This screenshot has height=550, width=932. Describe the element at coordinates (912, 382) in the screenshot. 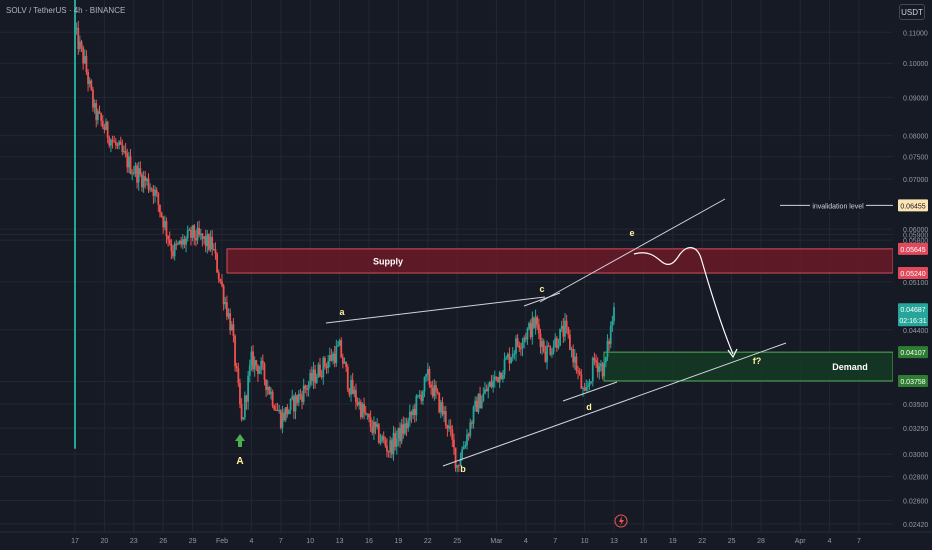

I see `price-badge-text: 0.03758` at that location.